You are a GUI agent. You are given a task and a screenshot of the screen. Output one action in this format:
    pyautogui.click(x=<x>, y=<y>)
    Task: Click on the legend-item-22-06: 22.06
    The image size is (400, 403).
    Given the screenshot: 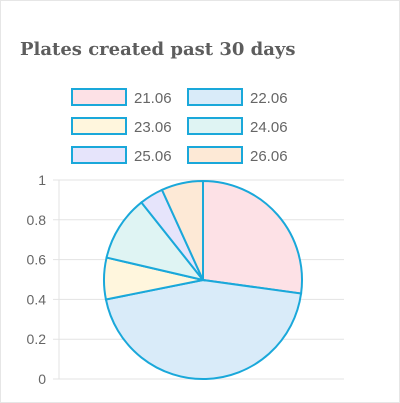 What is the action you would take?
    pyautogui.click(x=237, y=97)
    